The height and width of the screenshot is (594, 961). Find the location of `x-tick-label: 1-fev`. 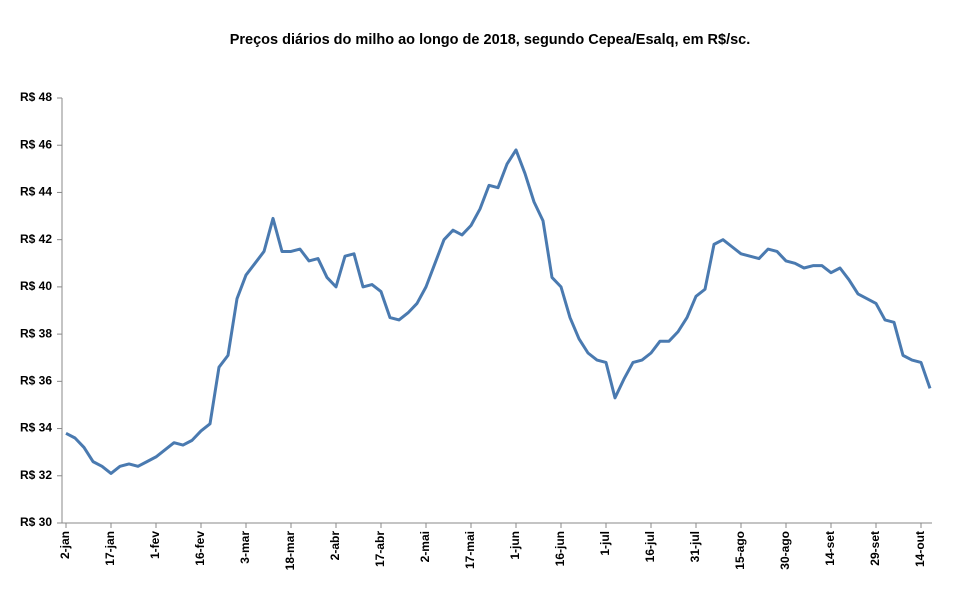

x-tick-label: 1-fev is located at coordinates (155, 545).